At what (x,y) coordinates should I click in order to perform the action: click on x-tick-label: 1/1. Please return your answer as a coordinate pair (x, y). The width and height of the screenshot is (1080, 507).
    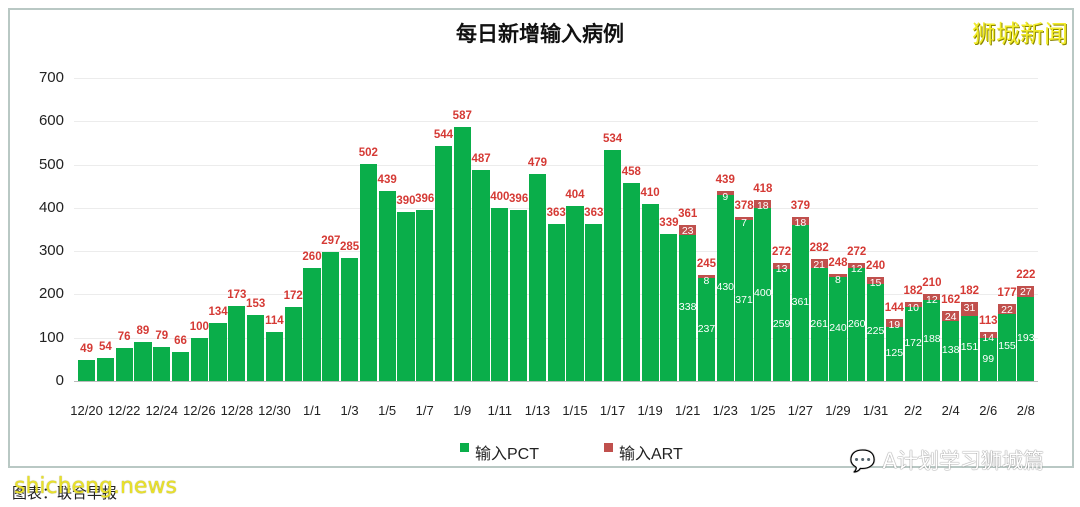
    Looking at the image, I should click on (312, 410).